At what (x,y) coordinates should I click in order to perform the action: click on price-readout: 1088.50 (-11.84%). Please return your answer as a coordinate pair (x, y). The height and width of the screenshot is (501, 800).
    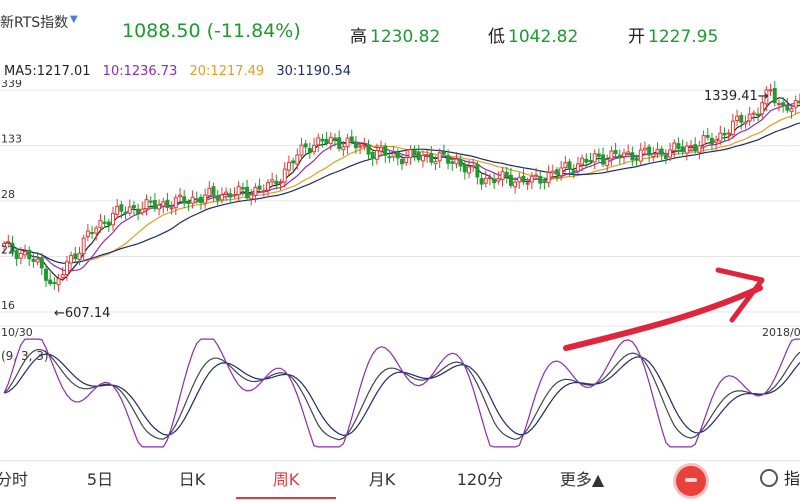
    Looking at the image, I should click on (211, 31).